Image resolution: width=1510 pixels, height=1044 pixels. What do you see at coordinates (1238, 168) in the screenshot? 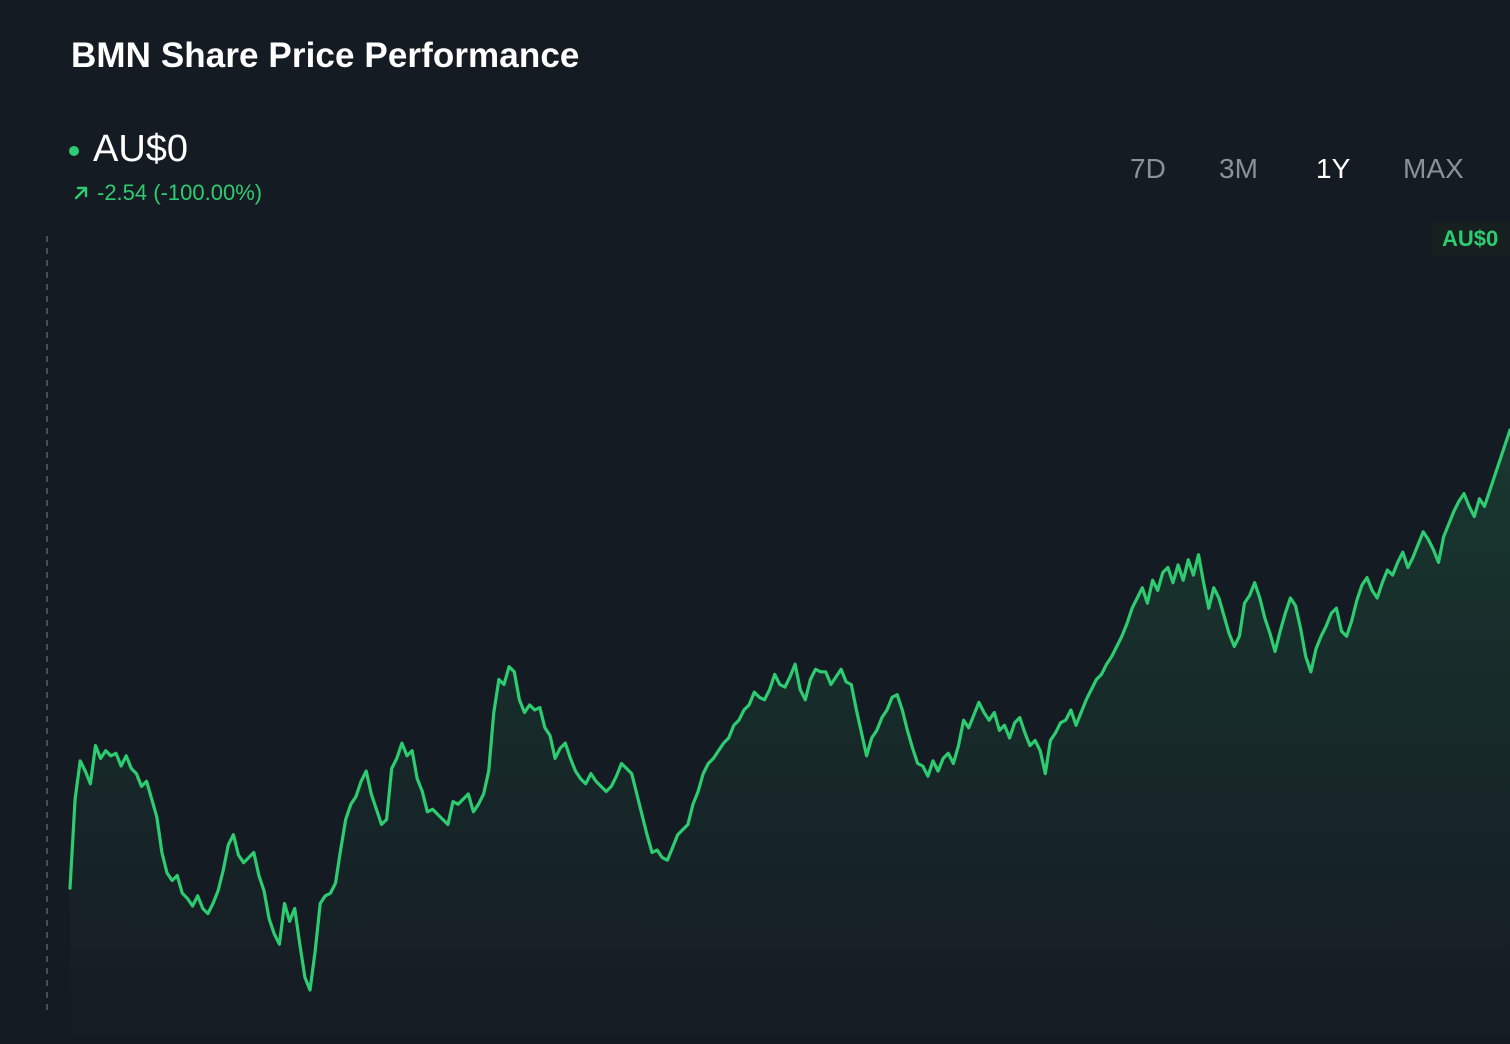
I see `range-3m-button: 3M` at bounding box center [1238, 168].